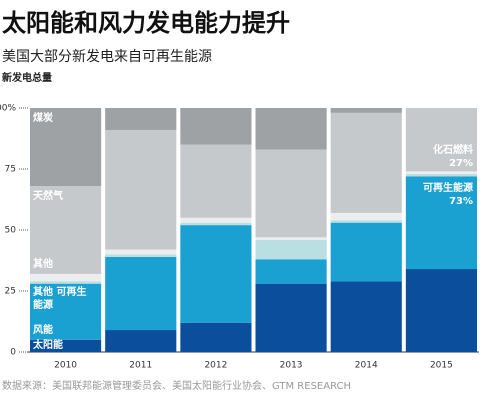  What do you see at coordinates (448, 187) in the screenshot?
I see `annotation-text: 可再生能源` at bounding box center [448, 187].